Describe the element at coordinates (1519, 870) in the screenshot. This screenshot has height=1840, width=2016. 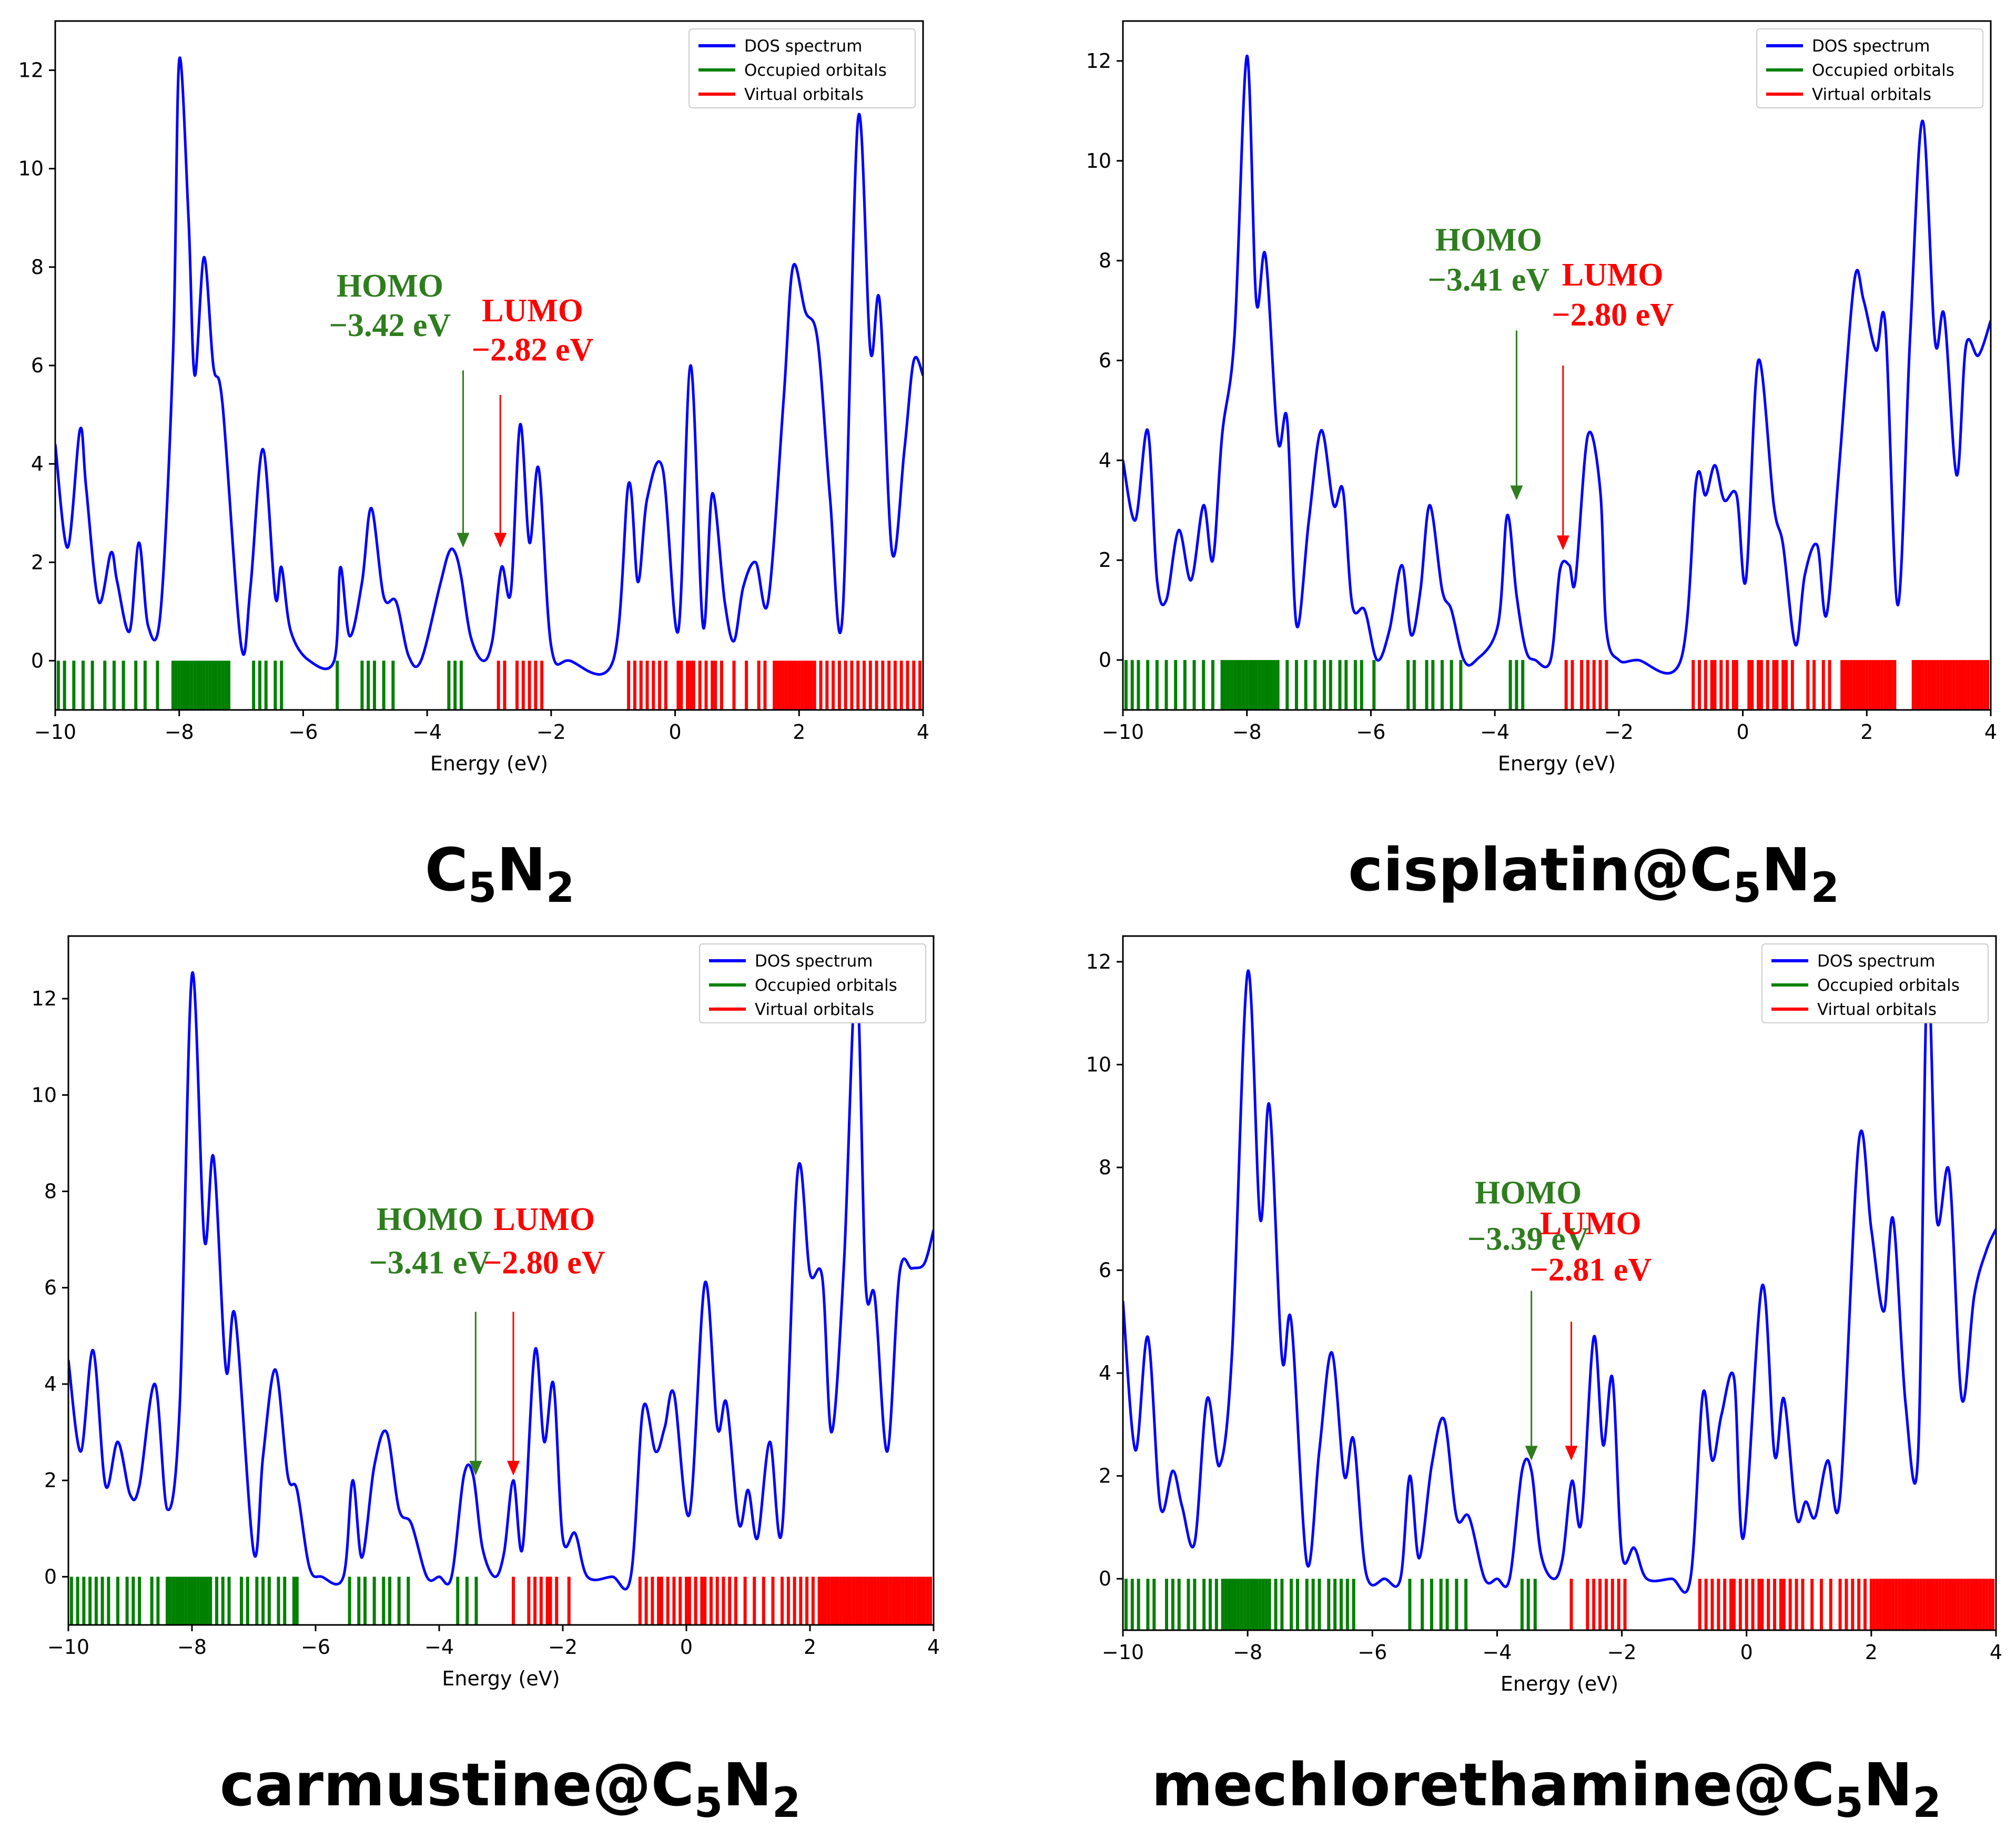
I see `caption-prefix: cisplatin@` at that location.